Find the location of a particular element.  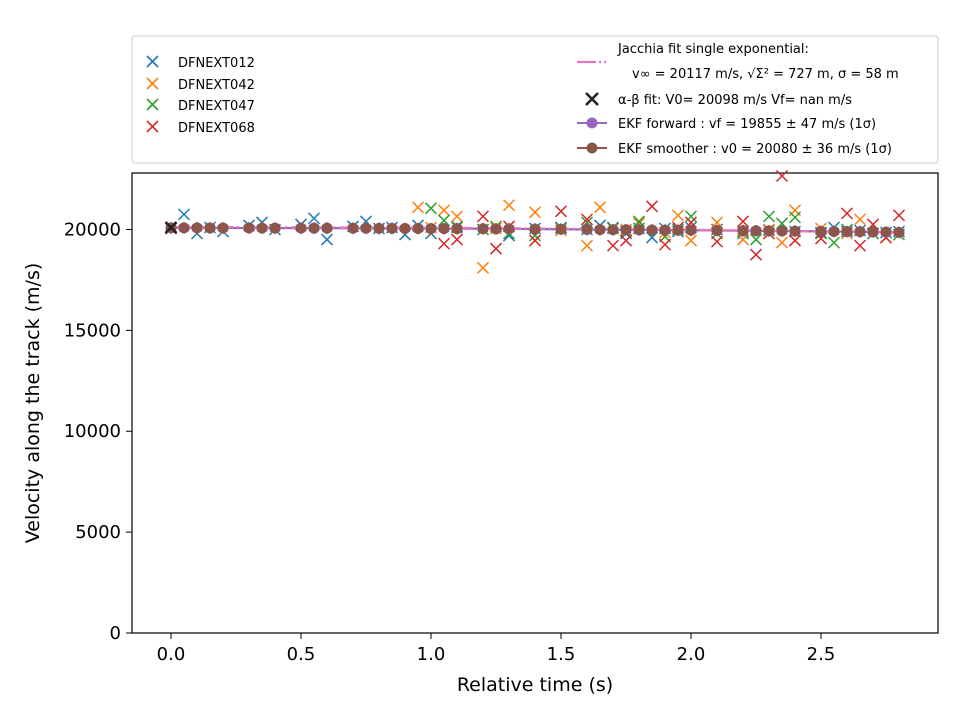

y-tick-label: 0 is located at coordinates (115, 633).